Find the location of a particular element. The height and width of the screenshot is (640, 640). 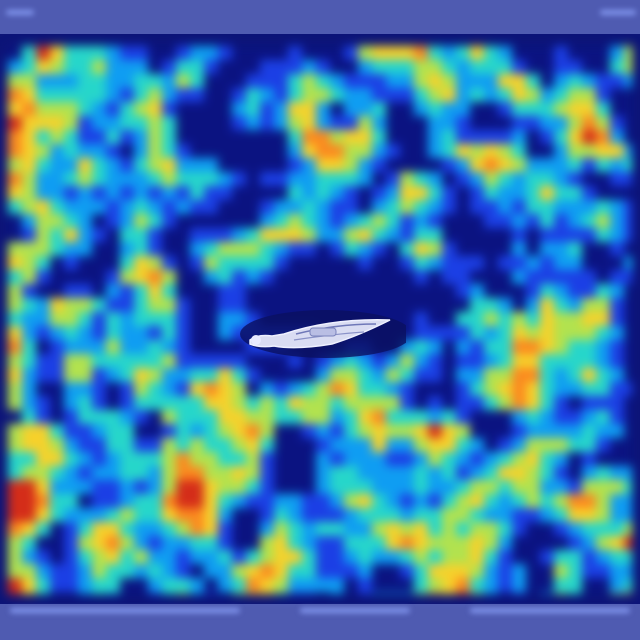

top-border-band is located at coordinates (320, 17).